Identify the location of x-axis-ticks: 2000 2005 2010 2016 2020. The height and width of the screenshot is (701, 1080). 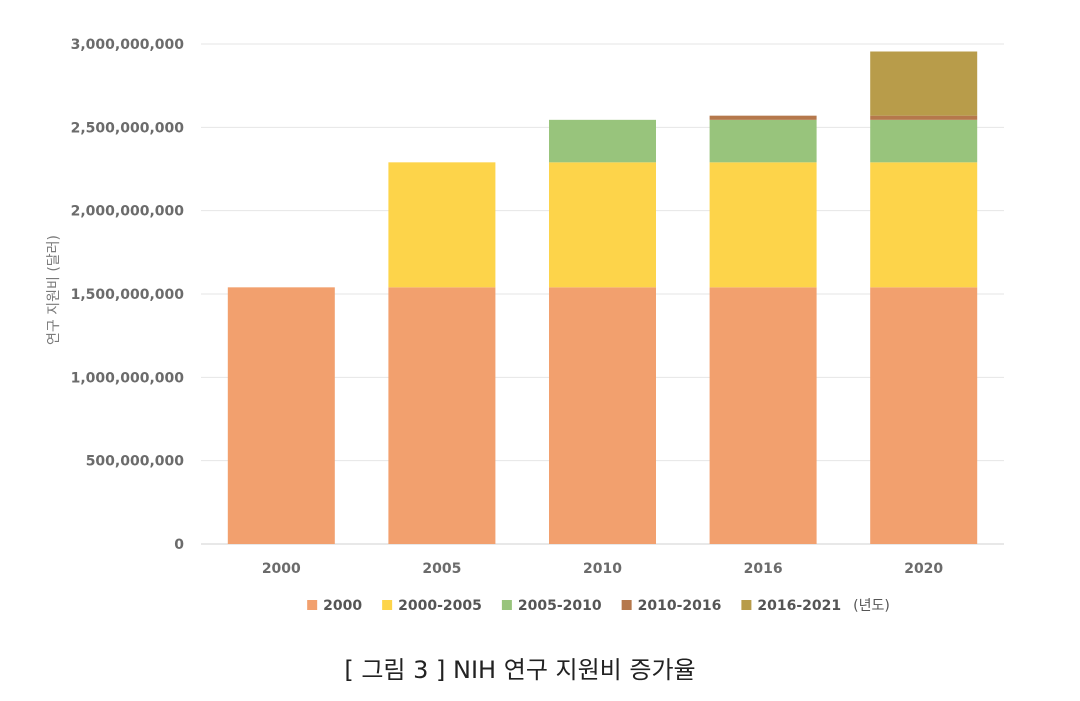
(603, 569).